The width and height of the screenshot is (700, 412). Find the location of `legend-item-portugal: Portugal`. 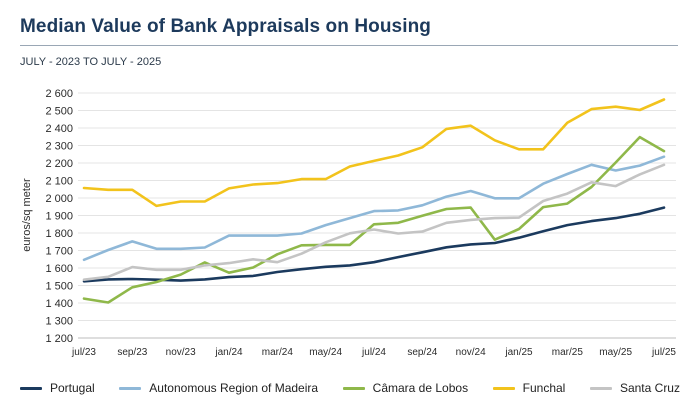

legend-item-portugal: Portugal is located at coordinates (57, 388).